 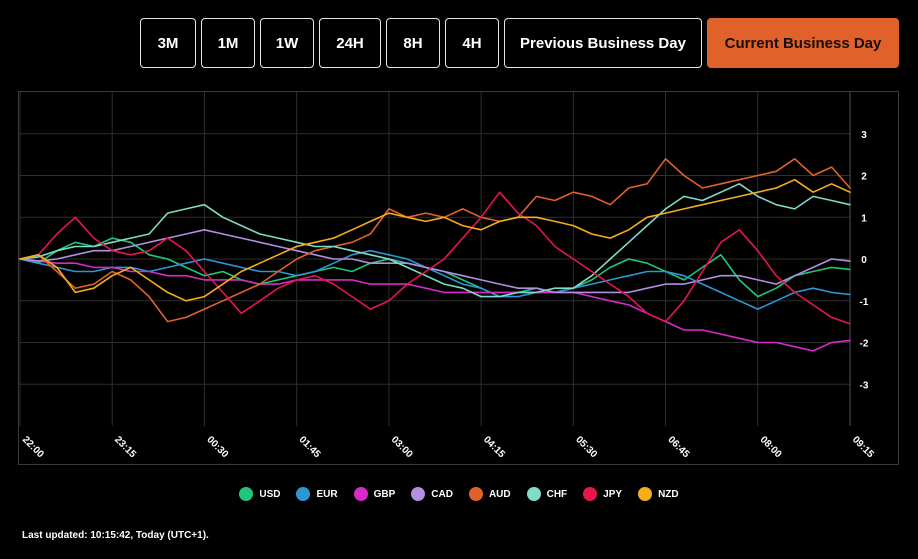 I want to click on legend-item-gbp: GBP, so click(x=374, y=494).